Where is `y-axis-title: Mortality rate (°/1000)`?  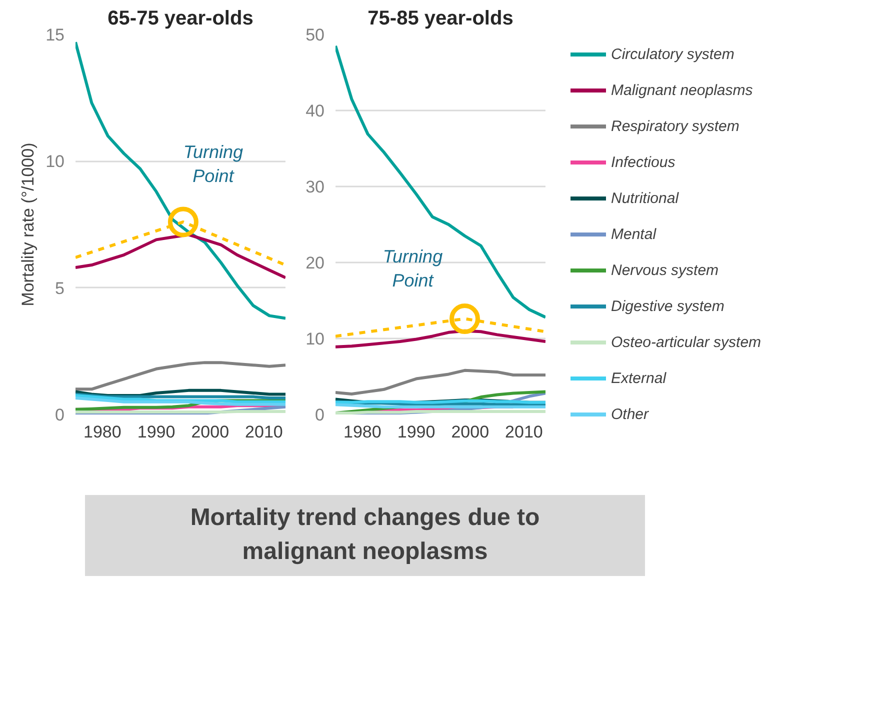 y-axis-title: Mortality rate (°/1000) is located at coordinates (28, 224).